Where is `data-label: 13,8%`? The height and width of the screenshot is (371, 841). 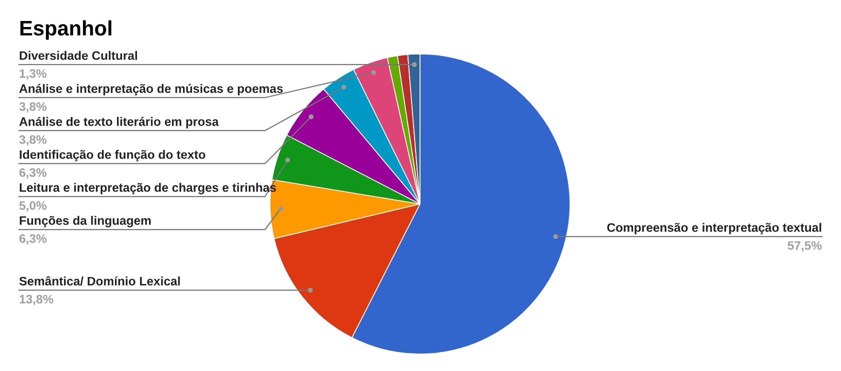 data-label: 13,8% is located at coordinates (37, 300).